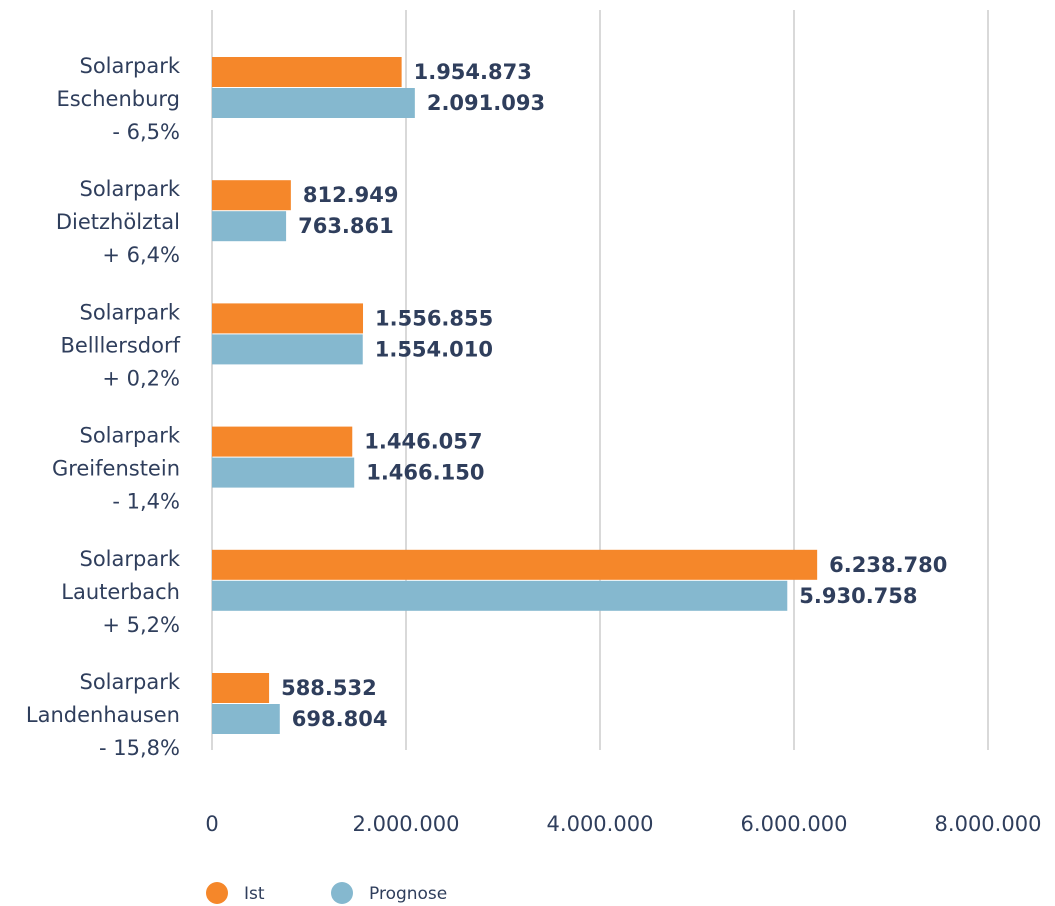 The height and width of the screenshot is (906, 1055). What do you see at coordinates (486, 103) in the screenshot?
I see `data-label: 2.091.093` at bounding box center [486, 103].